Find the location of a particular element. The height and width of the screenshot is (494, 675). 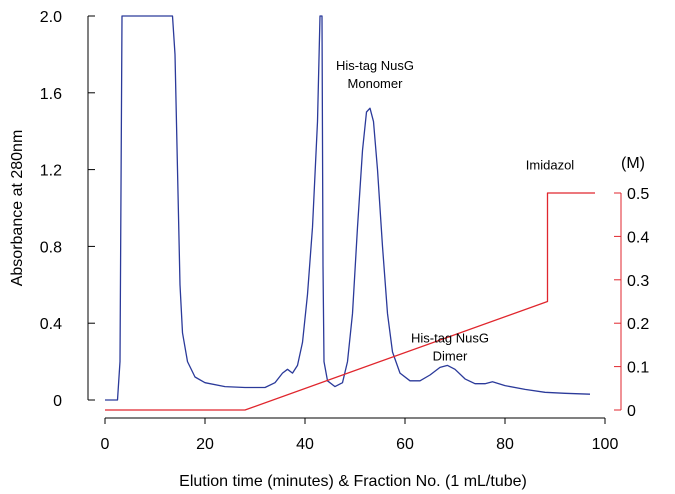

left-y-tick-label: 1.2 is located at coordinates (51, 171).